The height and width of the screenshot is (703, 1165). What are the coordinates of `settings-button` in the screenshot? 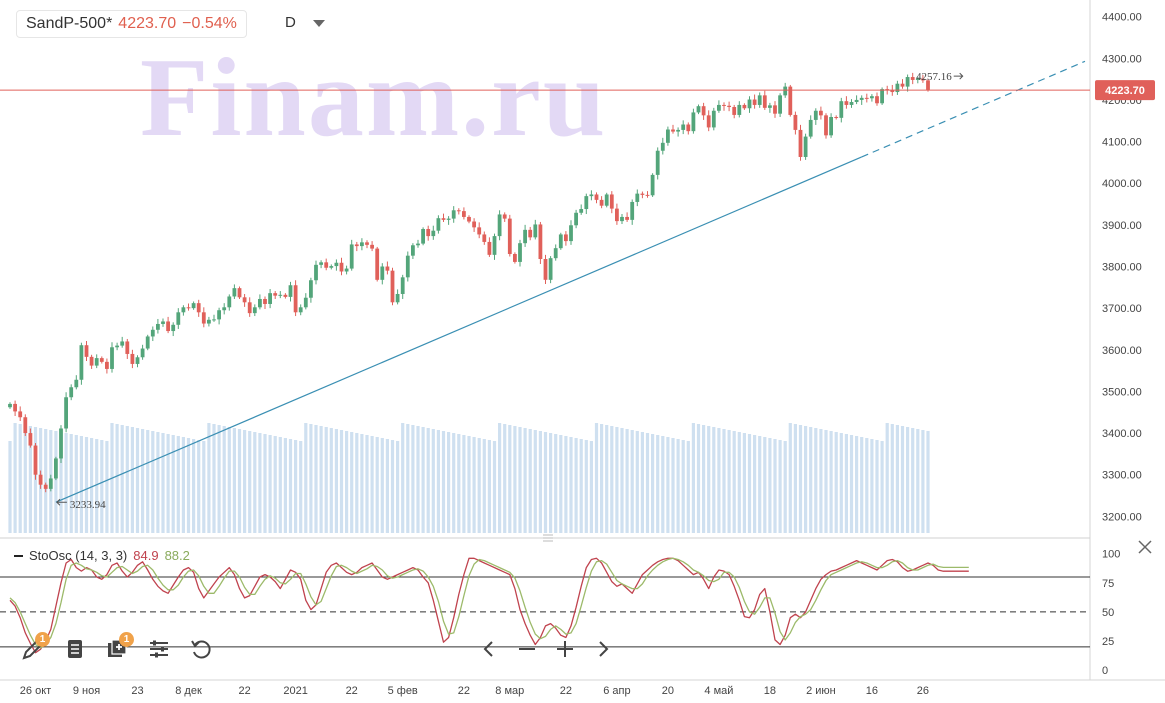 It's located at (159, 649).